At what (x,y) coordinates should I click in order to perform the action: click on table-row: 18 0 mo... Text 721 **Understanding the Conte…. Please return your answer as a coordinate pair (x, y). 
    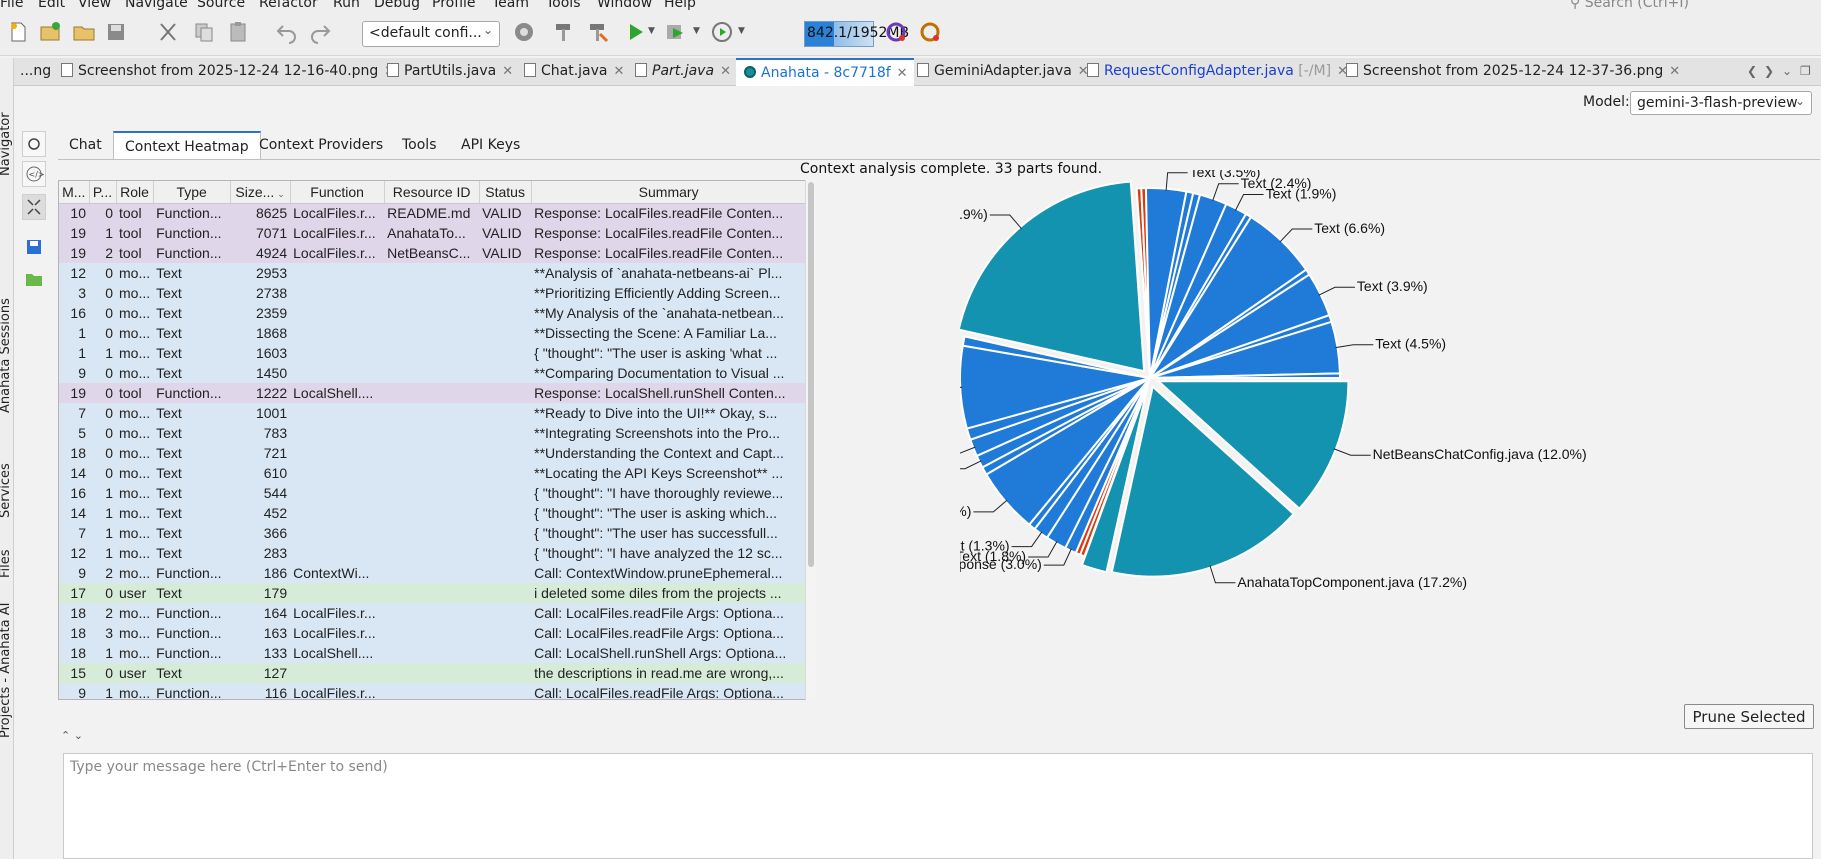
    Looking at the image, I should click on (433, 453).